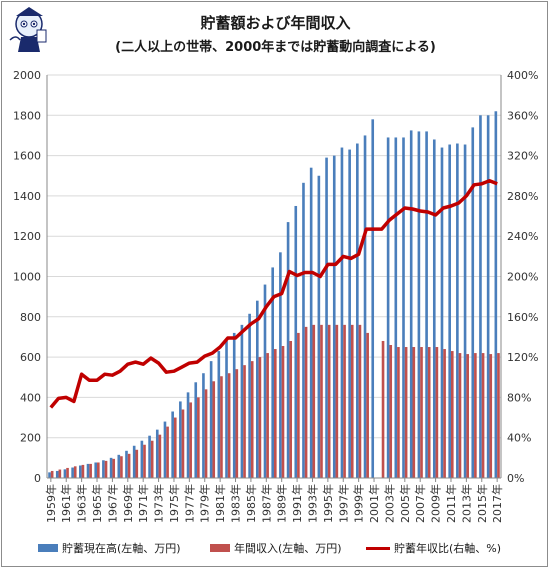  I want to click on y-left-tick-label: 1200, so click(27, 236).